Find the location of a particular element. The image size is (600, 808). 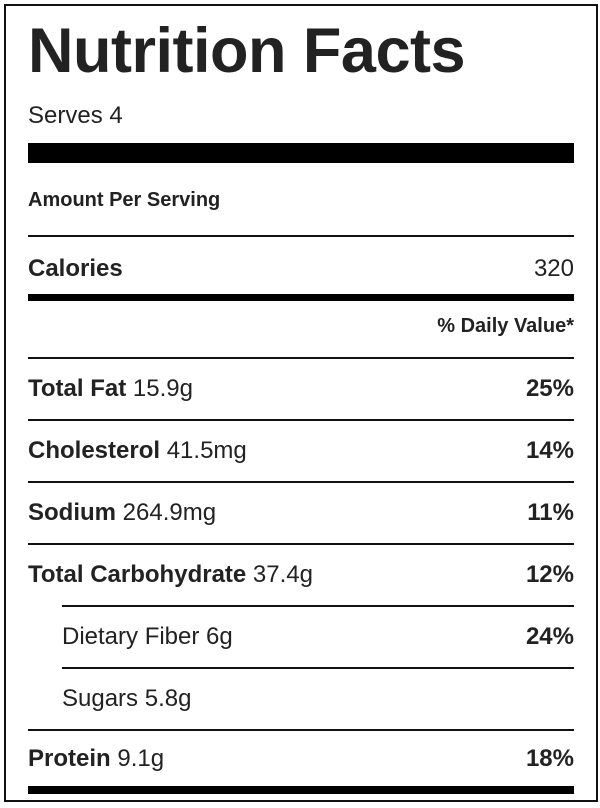

nutrient-label: Cholesterol 41.5mg is located at coordinates (137, 451).